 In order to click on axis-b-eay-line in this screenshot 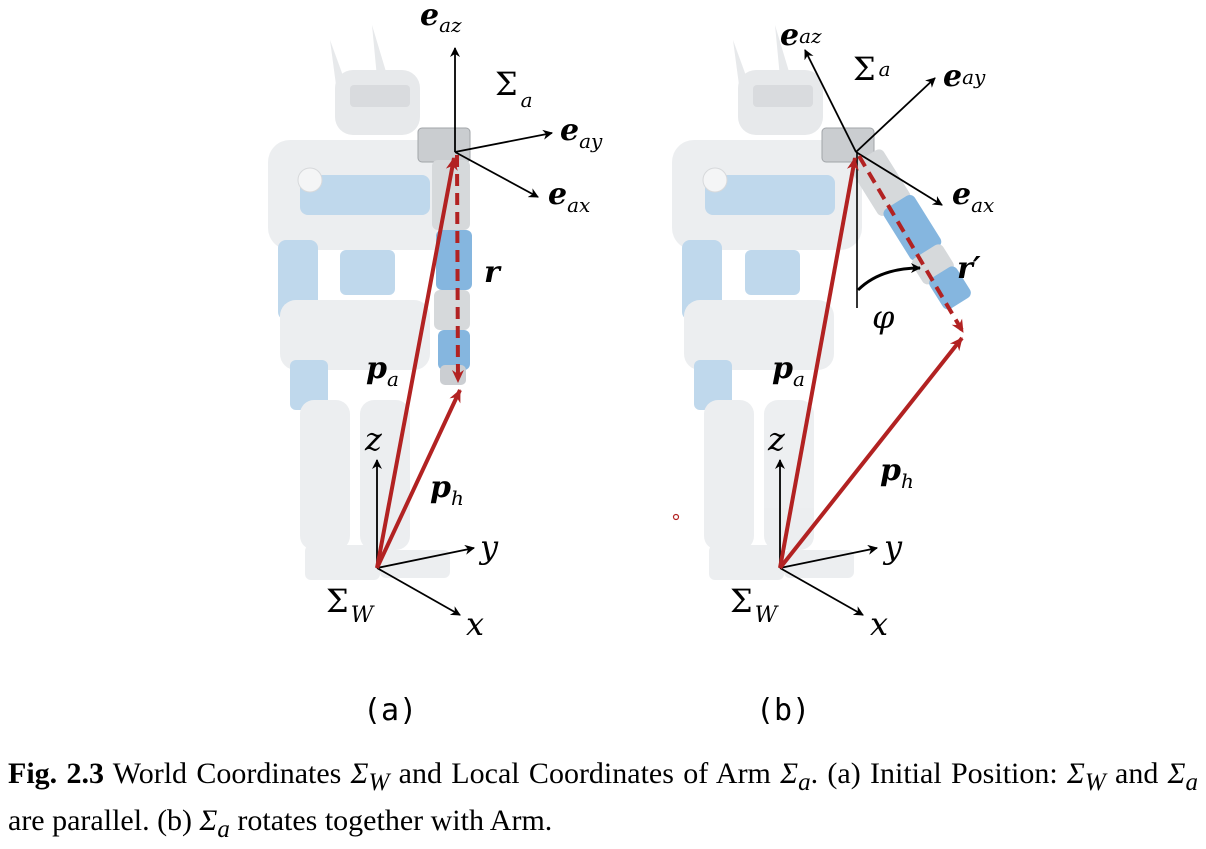, I will do `click(895, 115)`.